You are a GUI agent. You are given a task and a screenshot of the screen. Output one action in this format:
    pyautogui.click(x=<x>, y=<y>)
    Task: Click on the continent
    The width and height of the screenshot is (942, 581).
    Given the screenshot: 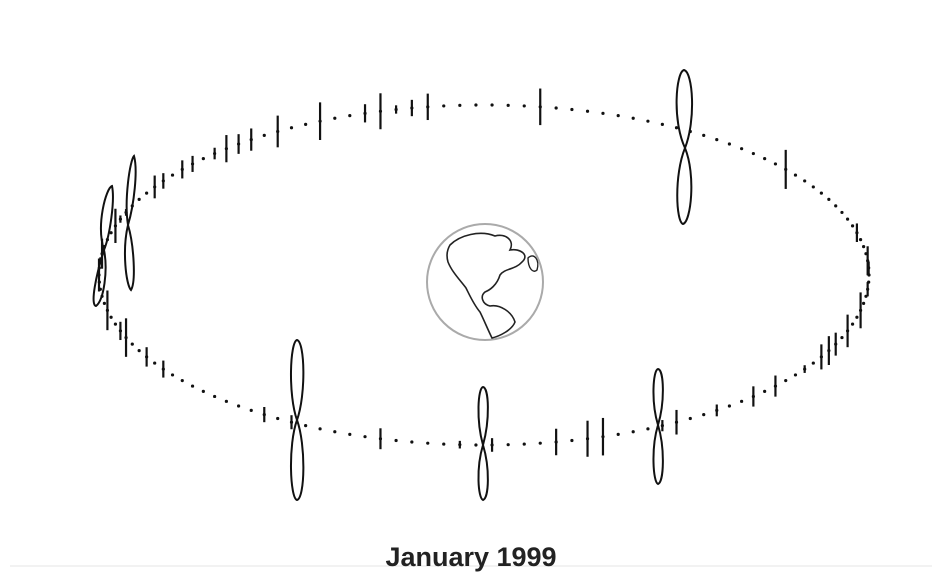 What is the action you would take?
    pyautogui.click(x=533, y=263)
    